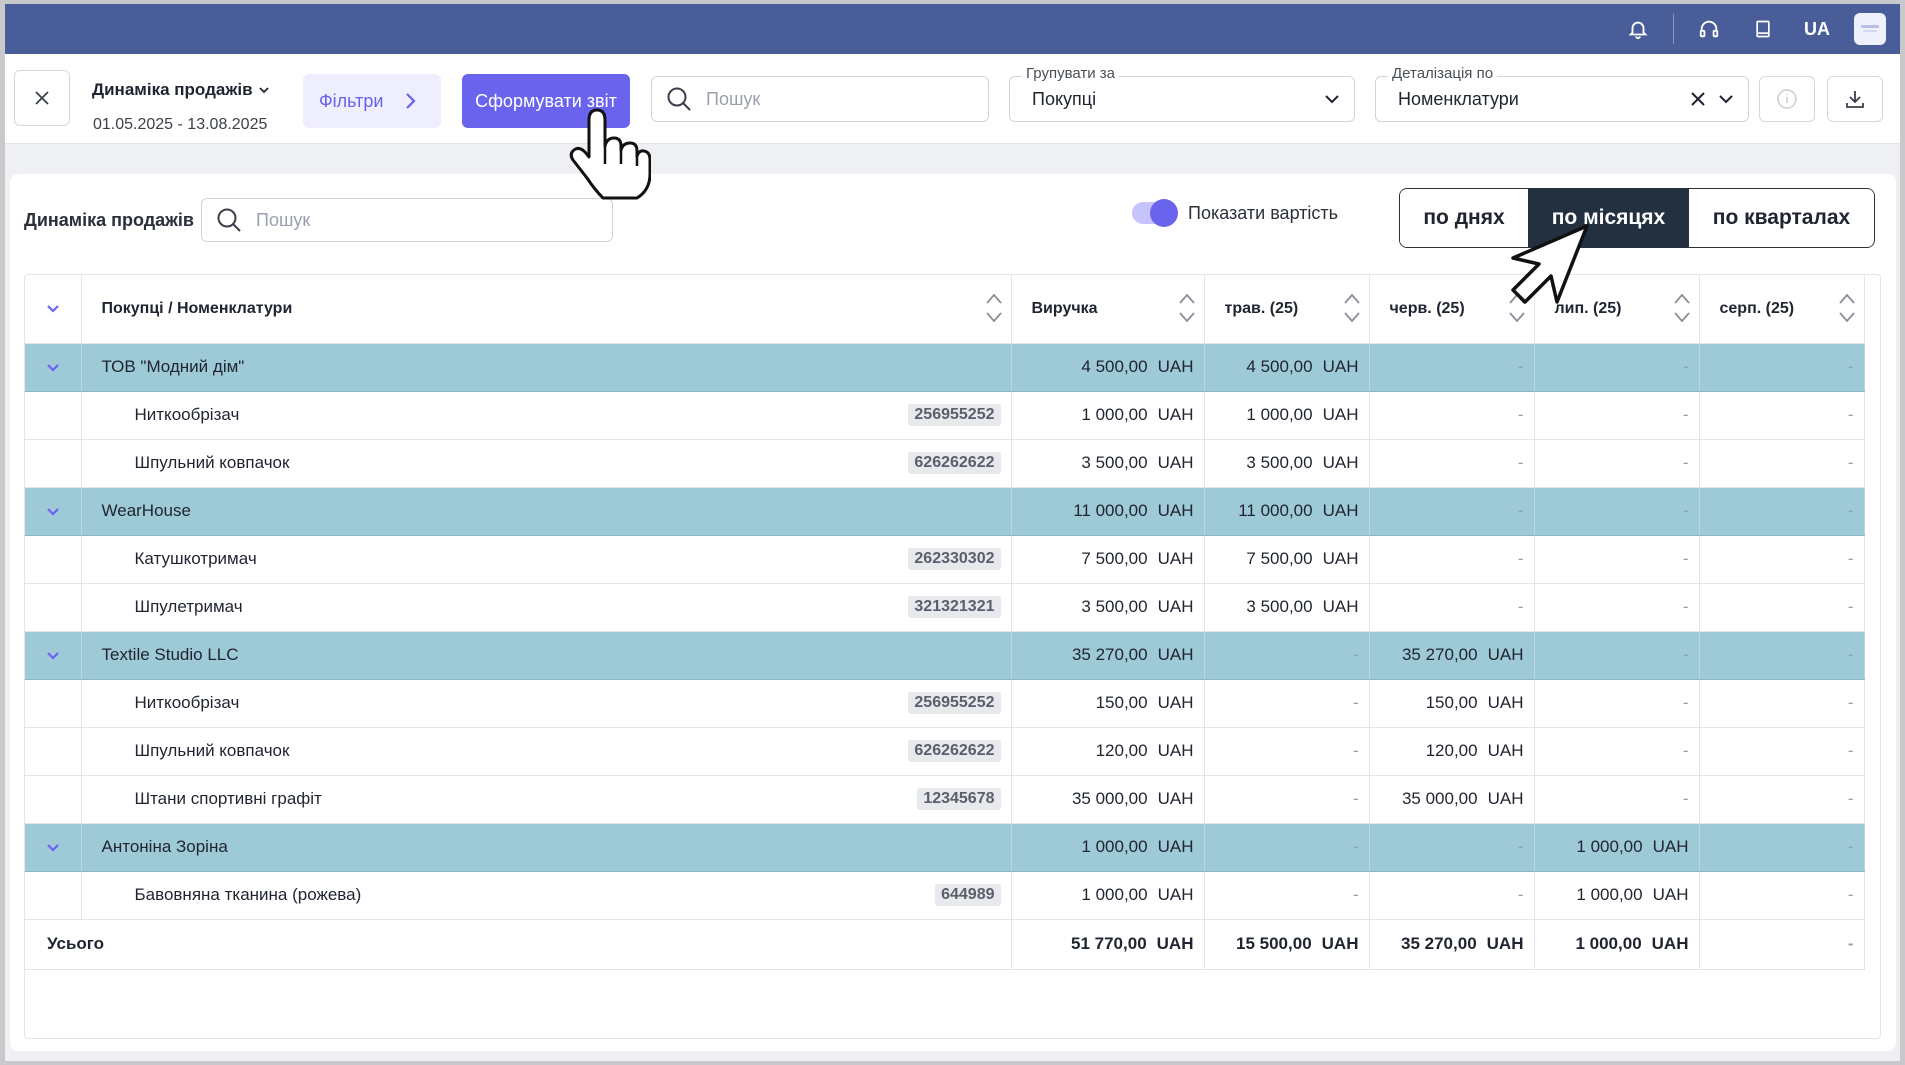 This screenshot has width=1905, height=1065. I want to click on column-header-name: Покупці / Номенклатури, so click(546, 309).